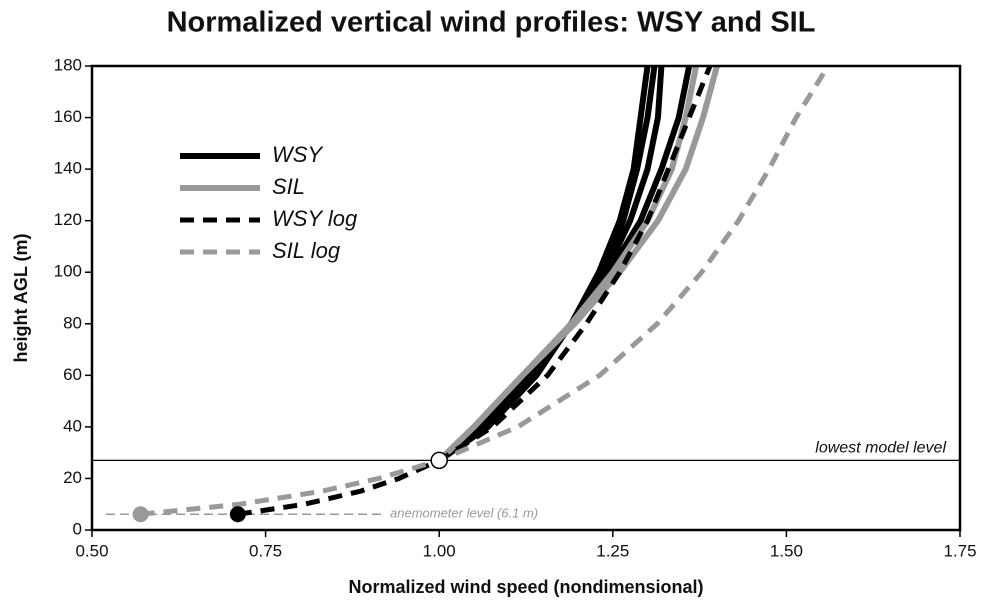 Image resolution: width=982 pixels, height=600 pixels. Describe the element at coordinates (612, 550) in the screenshot. I see `x-tick-label: 1.25` at that location.